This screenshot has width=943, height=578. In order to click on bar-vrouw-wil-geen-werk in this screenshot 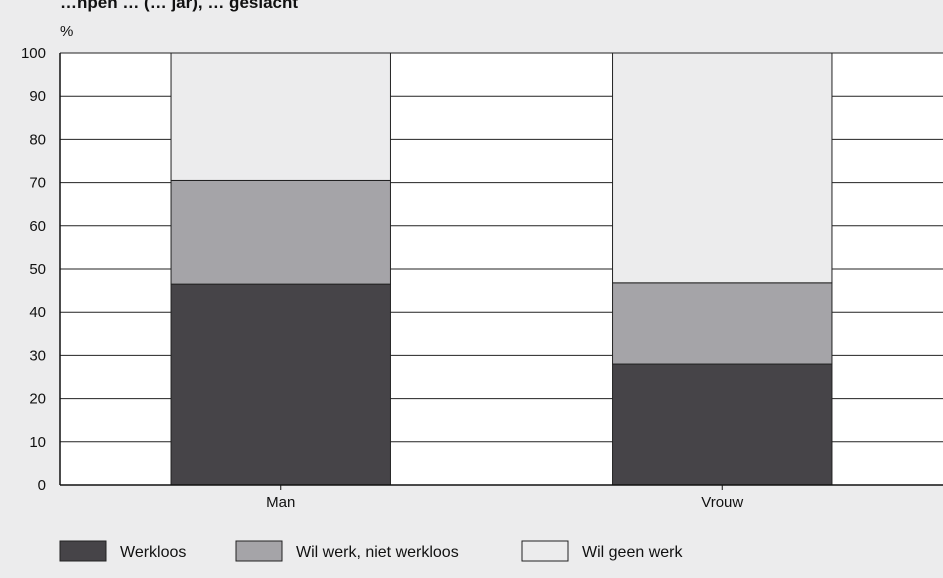, I will do `click(722, 168)`.